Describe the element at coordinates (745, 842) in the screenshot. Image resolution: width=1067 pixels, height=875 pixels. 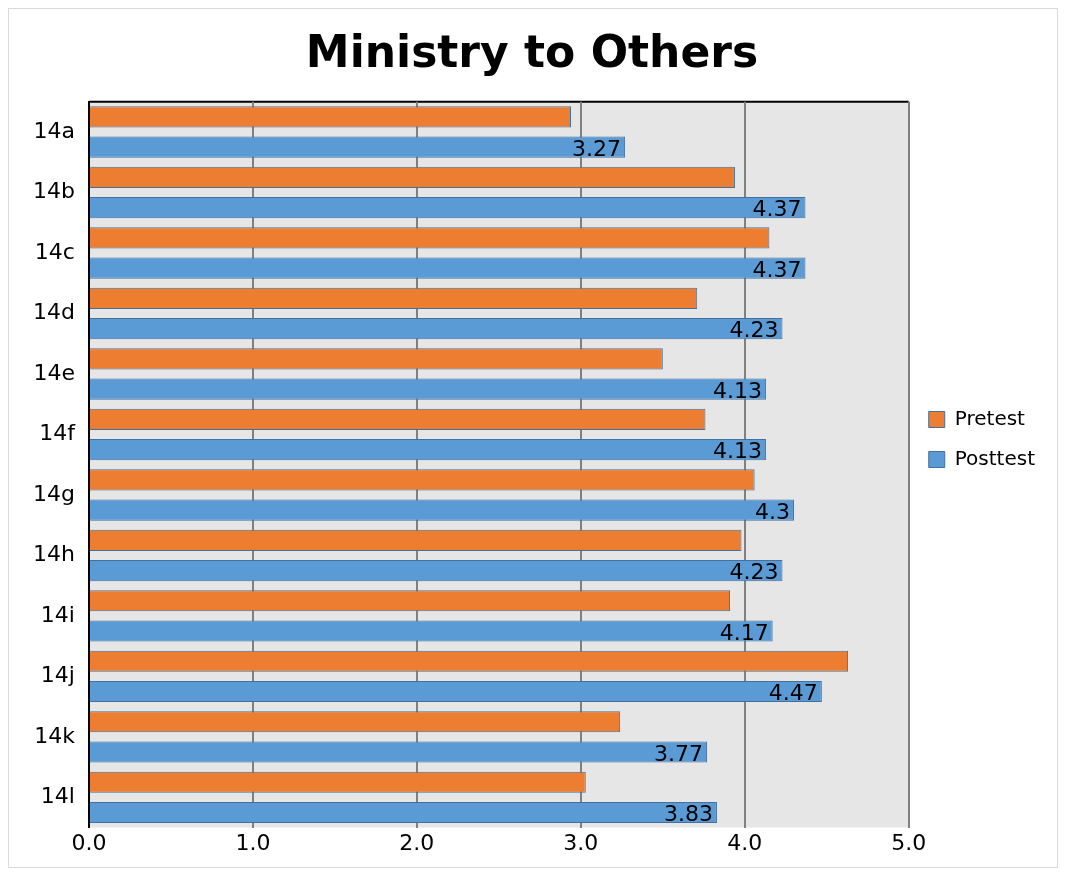
I see `x-tick-label: 4.0` at that location.